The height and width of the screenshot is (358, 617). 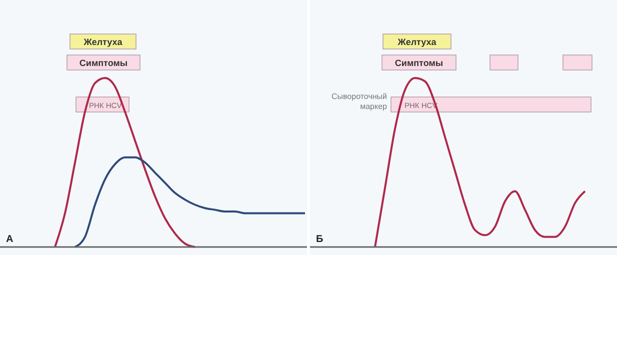 What do you see at coordinates (359, 101) in the screenshot?
I see `annotation: Сывороточный маркер` at bounding box center [359, 101].